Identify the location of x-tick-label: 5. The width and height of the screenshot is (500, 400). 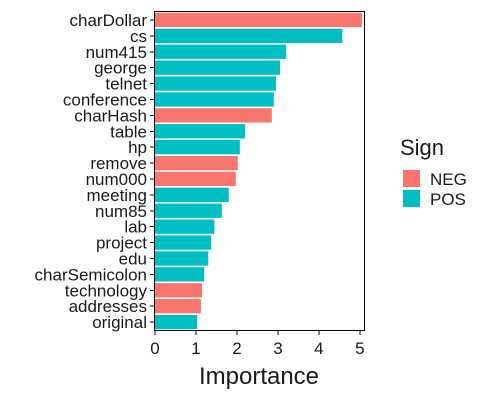
(359, 348).